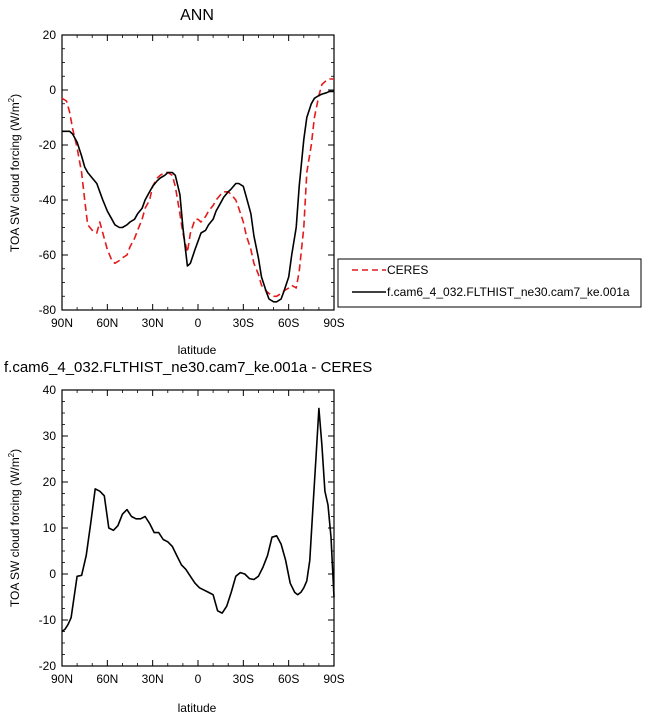 This screenshot has height=716, width=649. I want to click on y-tick-label: 10, so click(50, 528).